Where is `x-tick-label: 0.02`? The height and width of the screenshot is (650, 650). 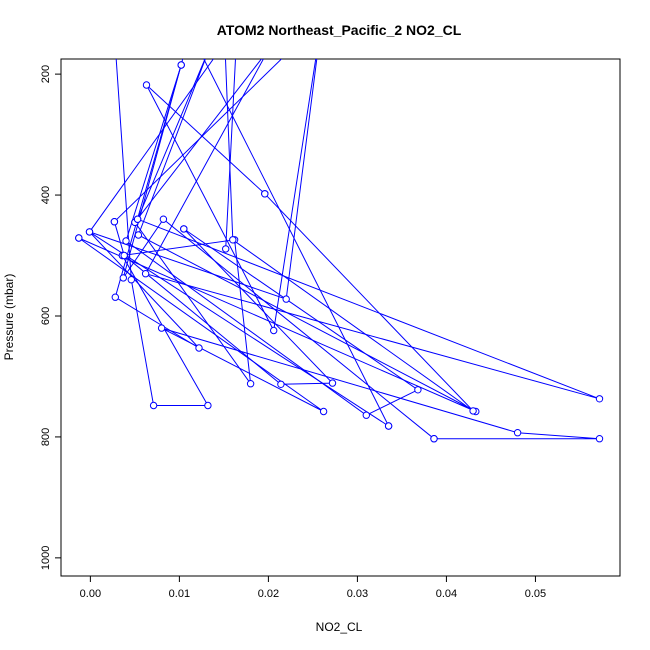 x-tick-label: 0.02 is located at coordinates (268, 594).